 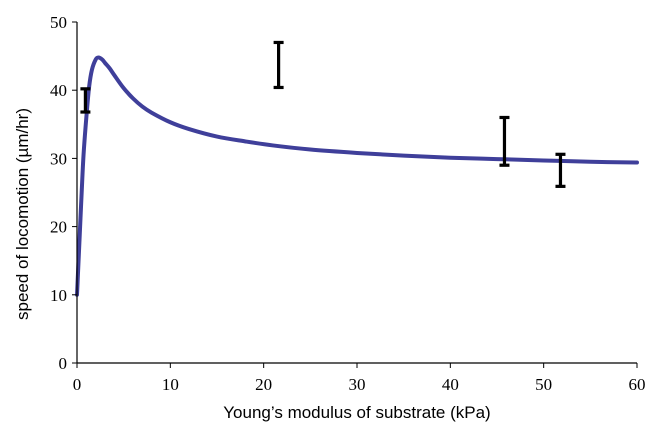 What do you see at coordinates (170, 384) in the screenshot?
I see `x-tick-label: 10` at bounding box center [170, 384].